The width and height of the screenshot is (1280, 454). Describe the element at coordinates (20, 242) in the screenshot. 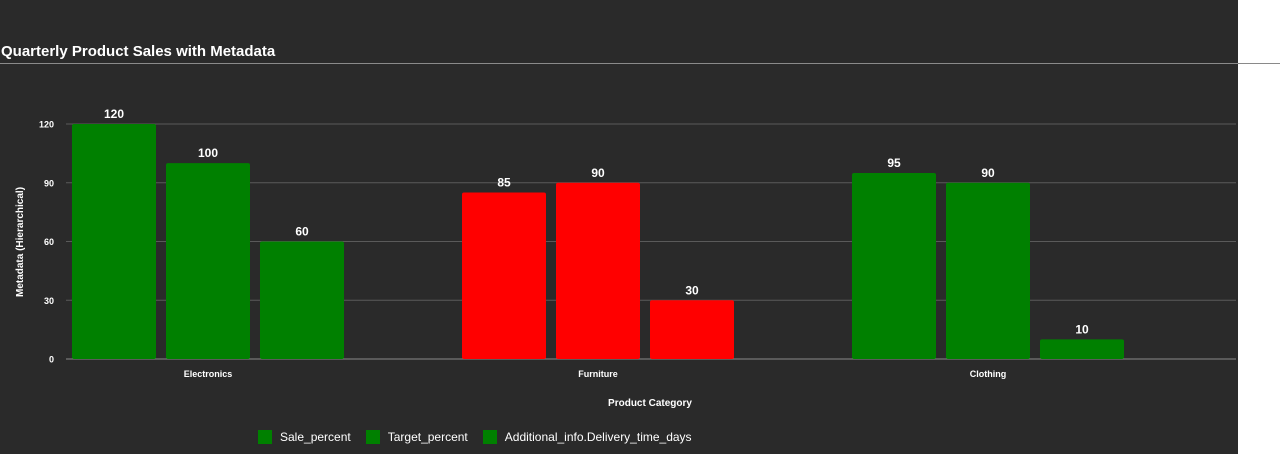

I see `y-axis-label: Metadata (Hierarchical)` at that location.